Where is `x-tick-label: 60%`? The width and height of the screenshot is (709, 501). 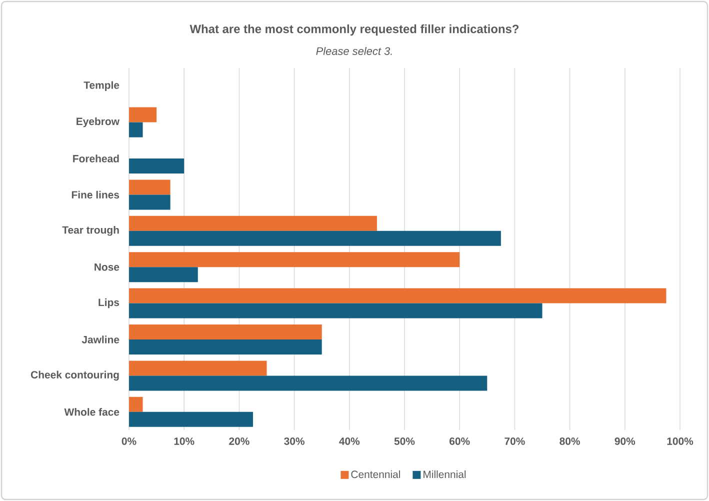
x-tick-label: 60% is located at coordinates (460, 441).